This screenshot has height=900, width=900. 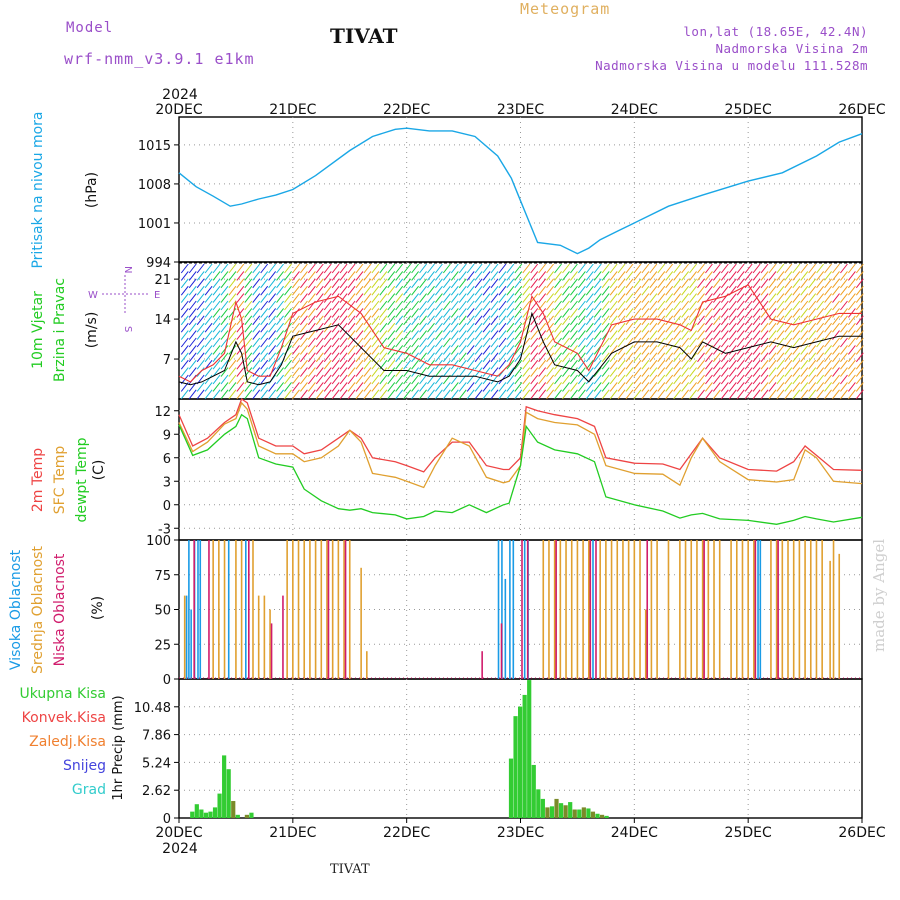 I want to click on temp-axis-title-1: 2m Temp, so click(x=38, y=480).